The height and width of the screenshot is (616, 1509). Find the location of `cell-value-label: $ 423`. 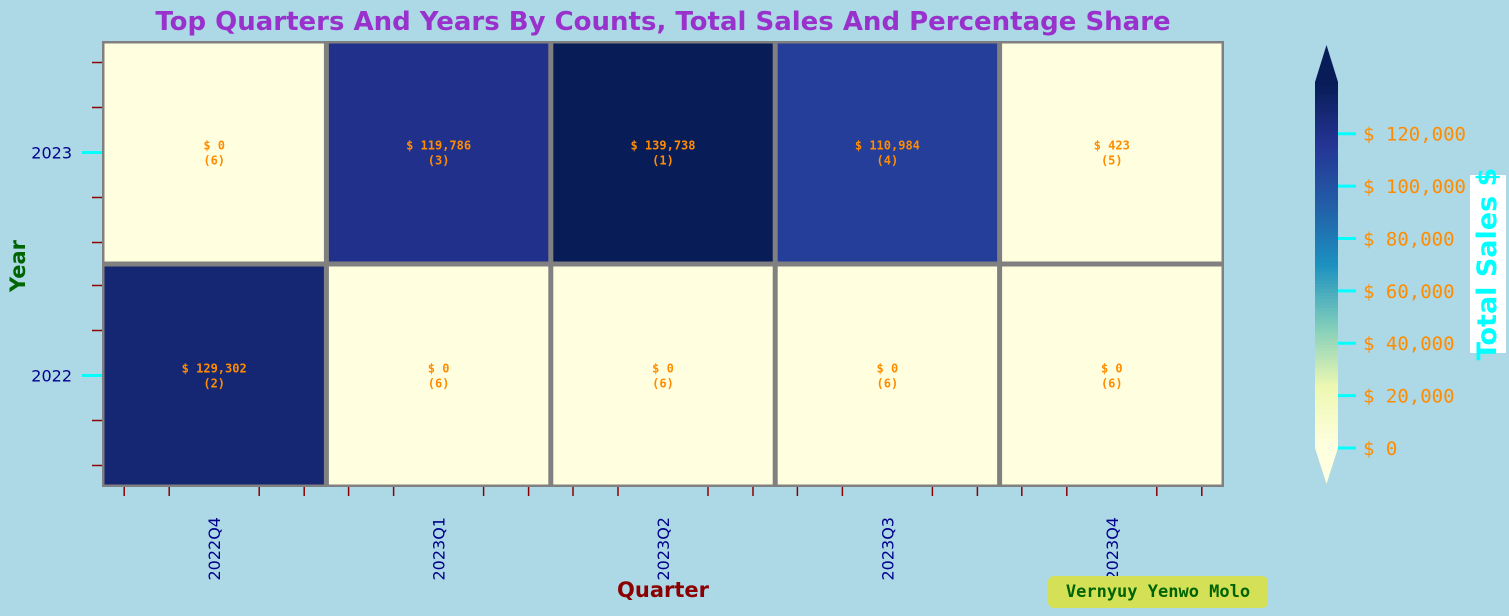

cell-value-label: $ 423 is located at coordinates (1112, 146).